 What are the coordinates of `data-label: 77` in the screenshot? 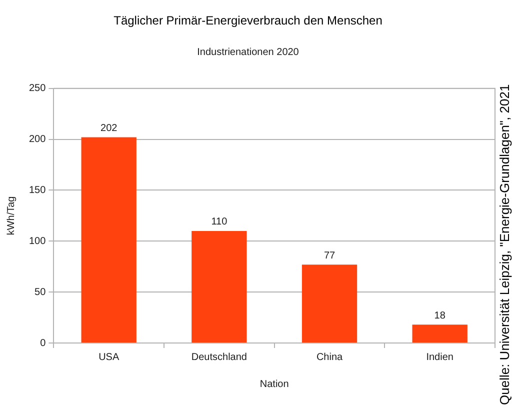 It's located at (330, 256).